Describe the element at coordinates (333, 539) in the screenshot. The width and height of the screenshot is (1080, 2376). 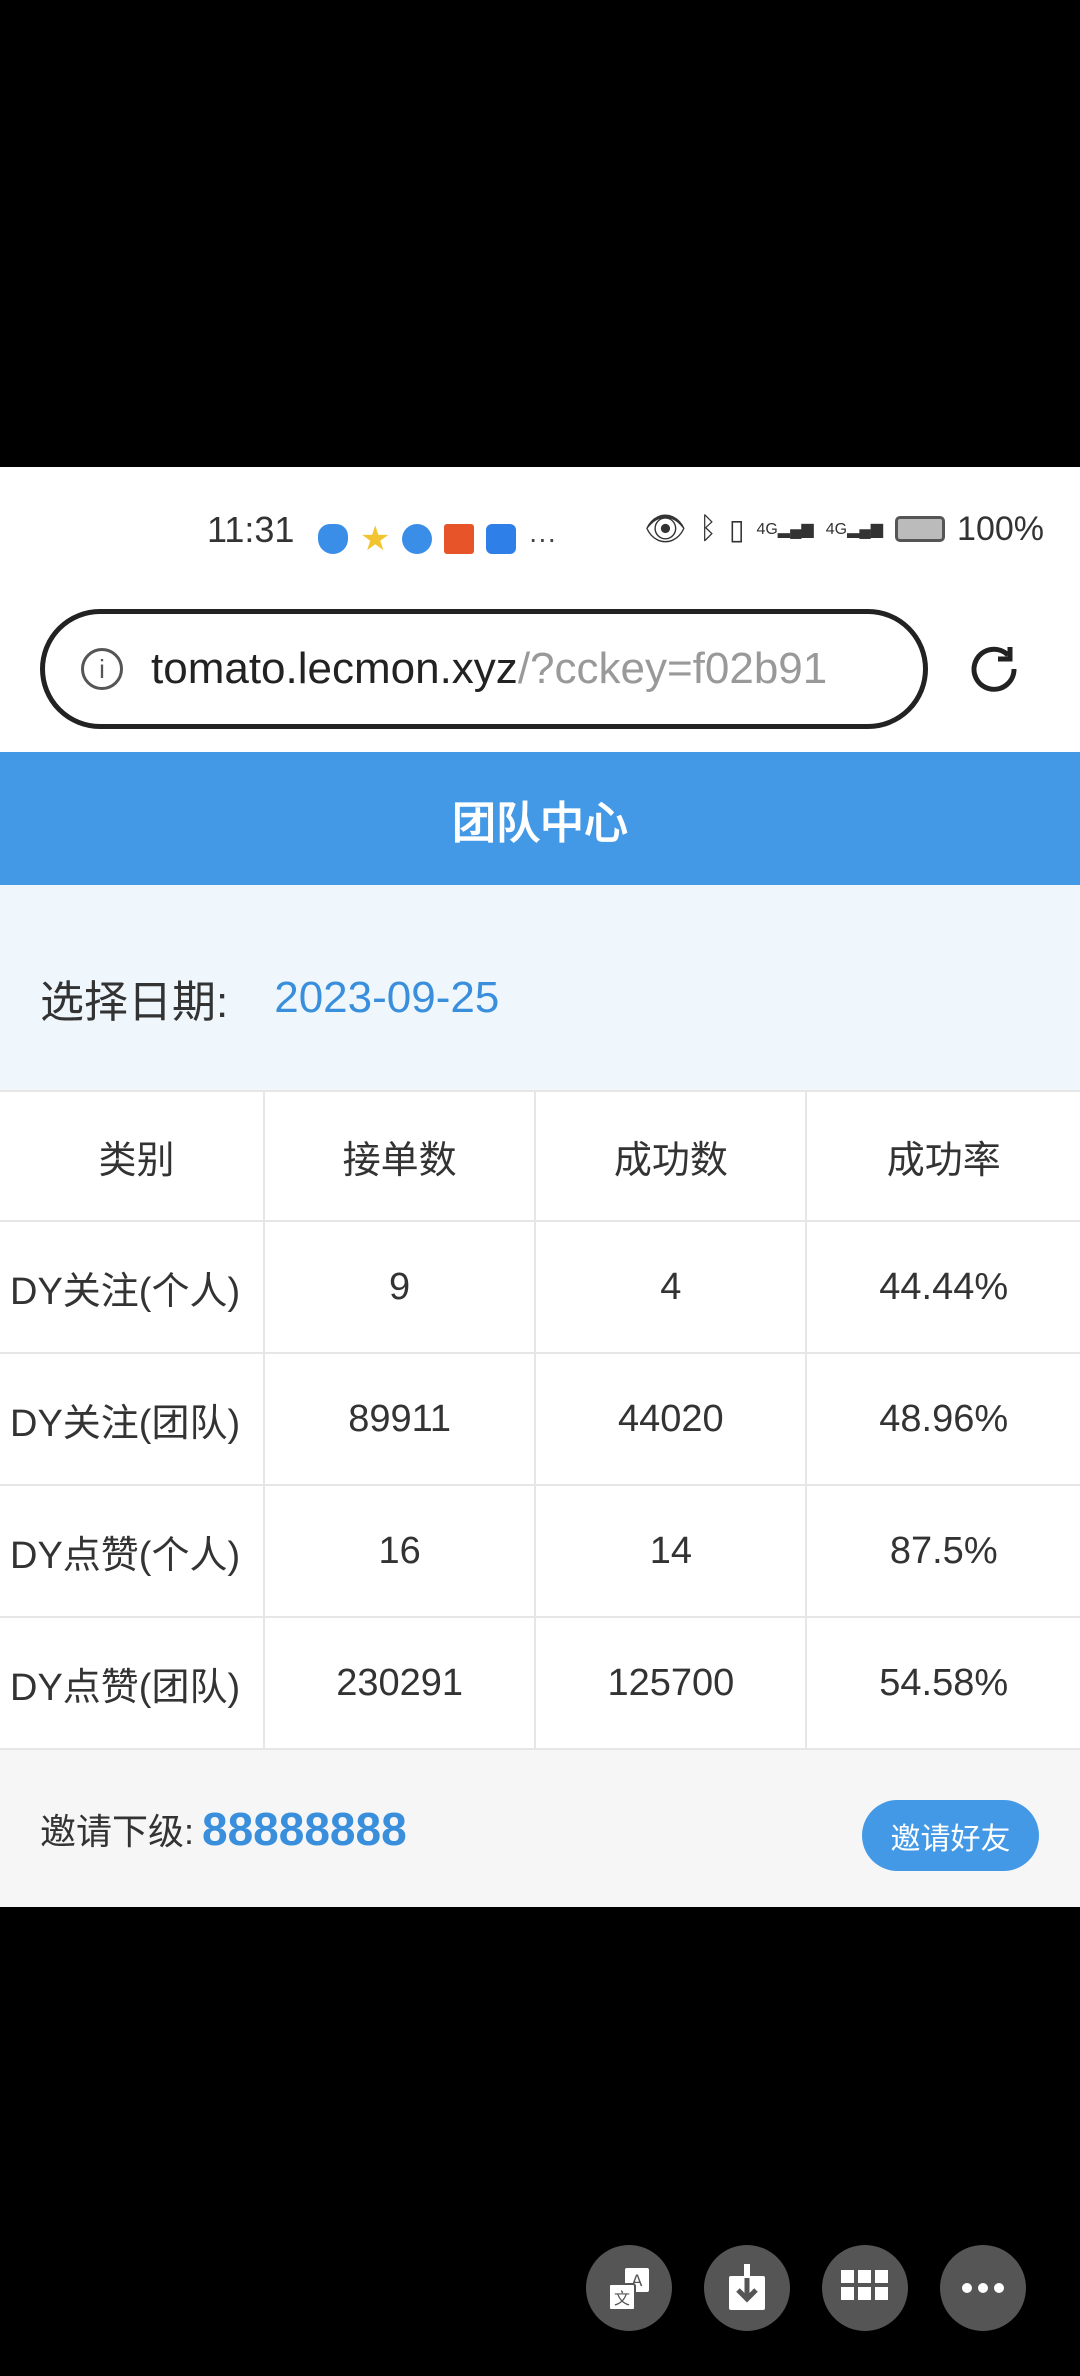
I see `shield-icon` at that location.